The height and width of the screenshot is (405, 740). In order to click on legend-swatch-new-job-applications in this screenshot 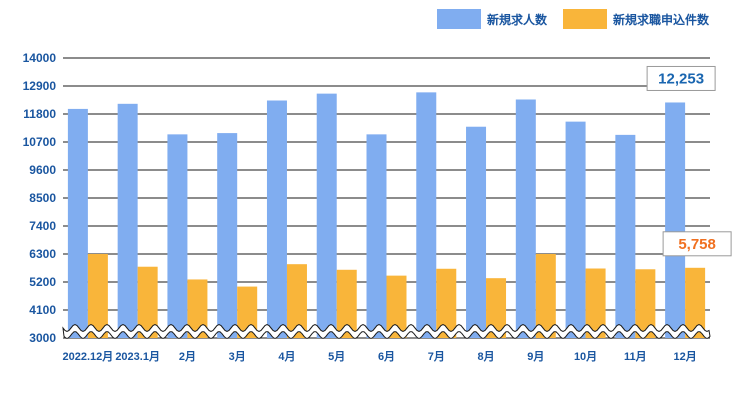, I will do `click(585, 19)`.